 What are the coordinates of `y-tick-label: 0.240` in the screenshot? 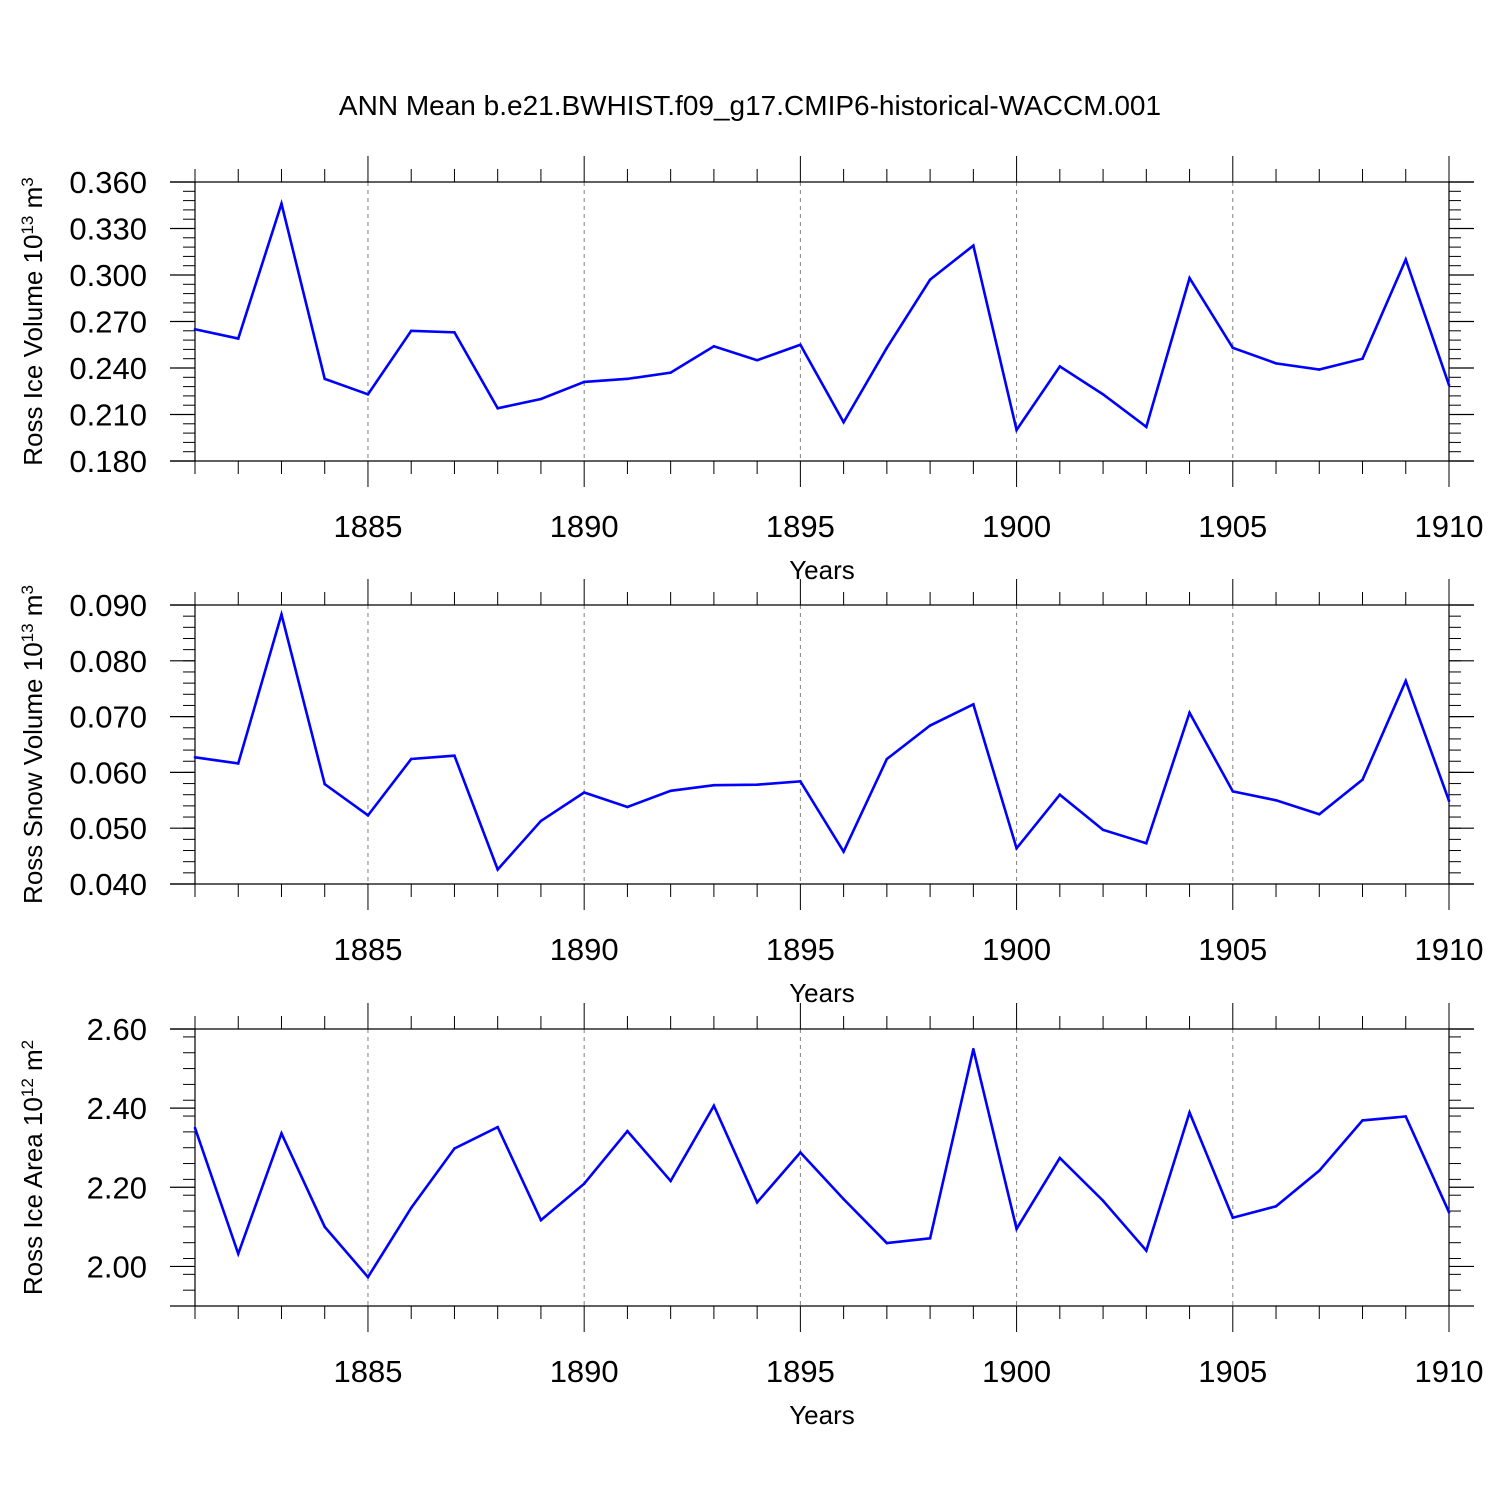 It's located at (108, 368).